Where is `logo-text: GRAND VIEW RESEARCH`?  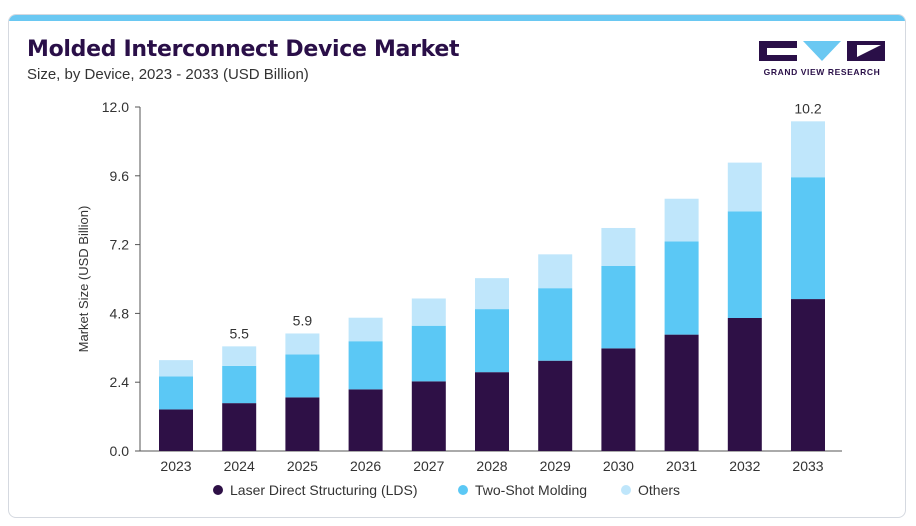
logo-text: GRAND VIEW RESEARCH is located at coordinates (822, 72).